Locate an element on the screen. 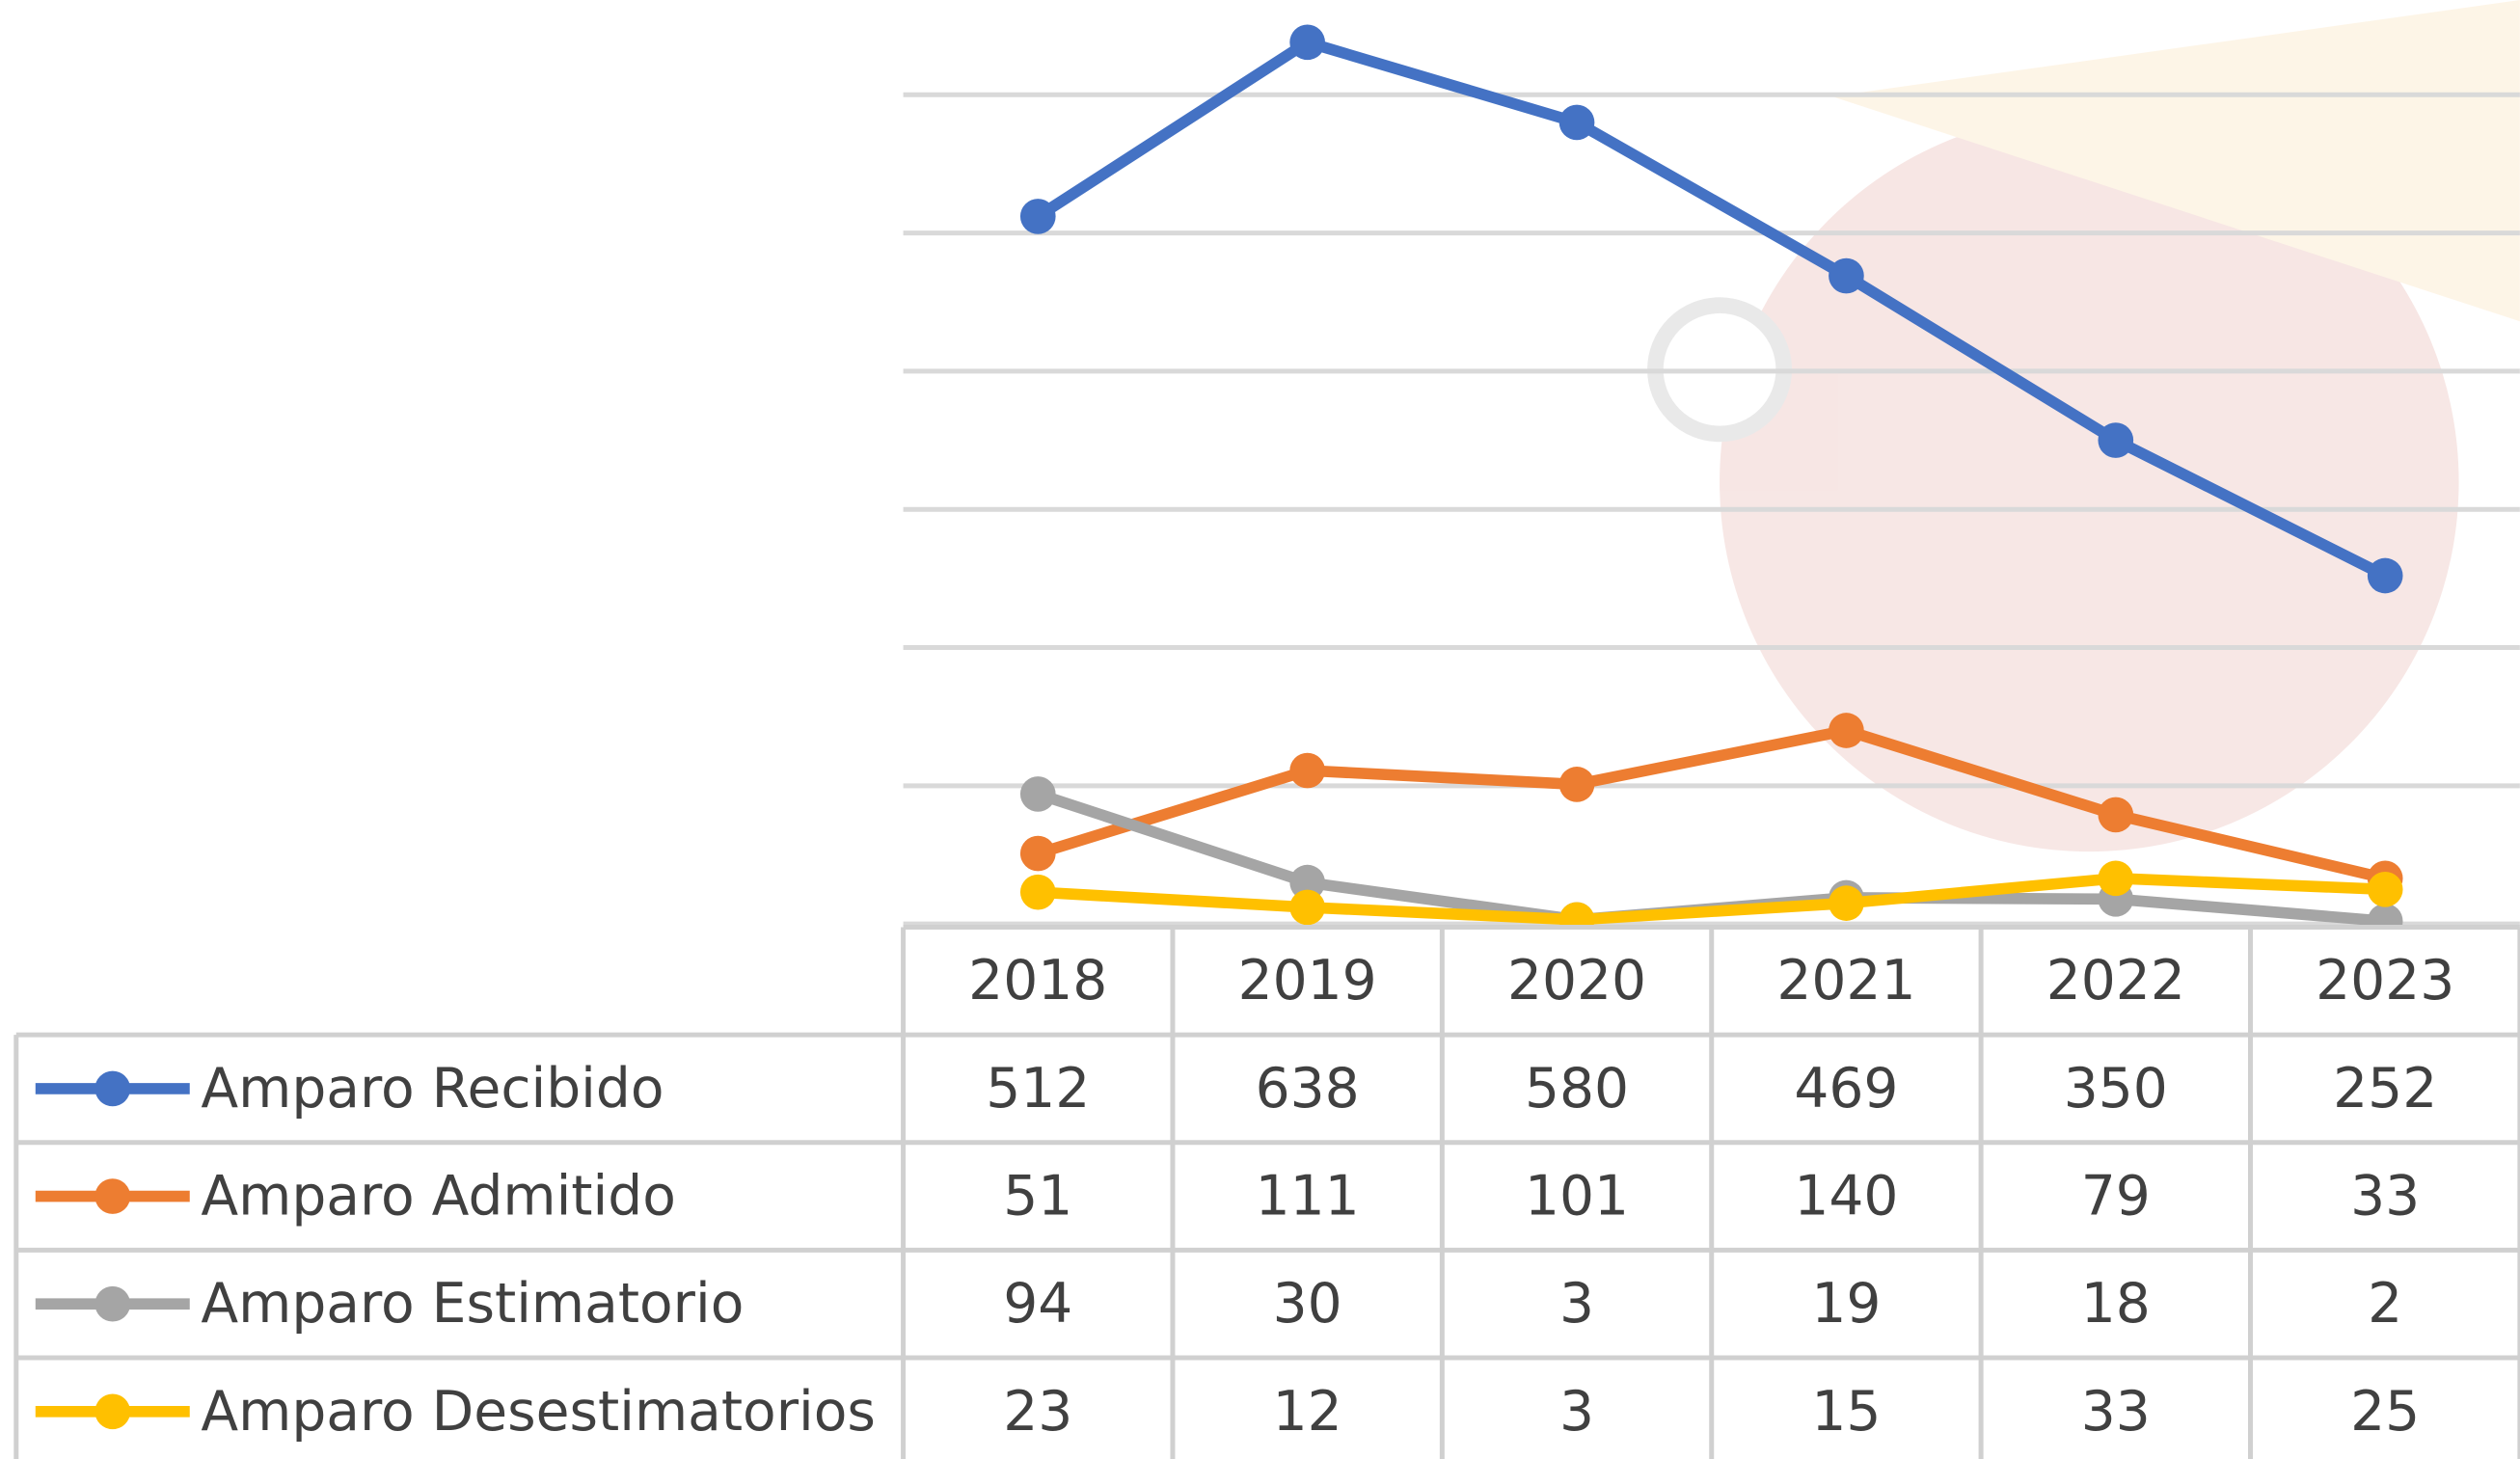 This screenshot has width=2520, height=1459. table-value: 638 is located at coordinates (1308, 1089).